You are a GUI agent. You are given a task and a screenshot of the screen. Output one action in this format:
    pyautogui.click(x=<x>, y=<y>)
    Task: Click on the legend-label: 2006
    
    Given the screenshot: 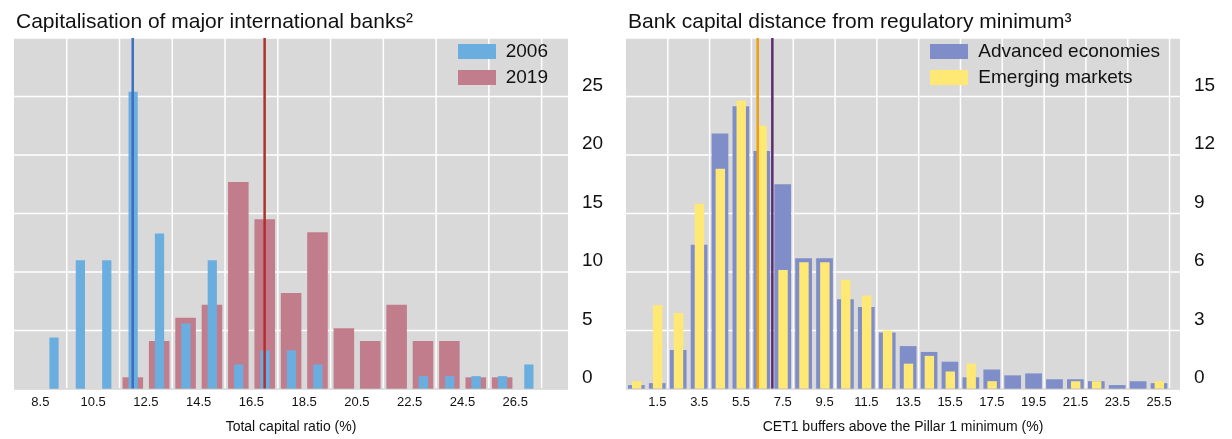 What is the action you would take?
    pyautogui.click(x=526, y=51)
    